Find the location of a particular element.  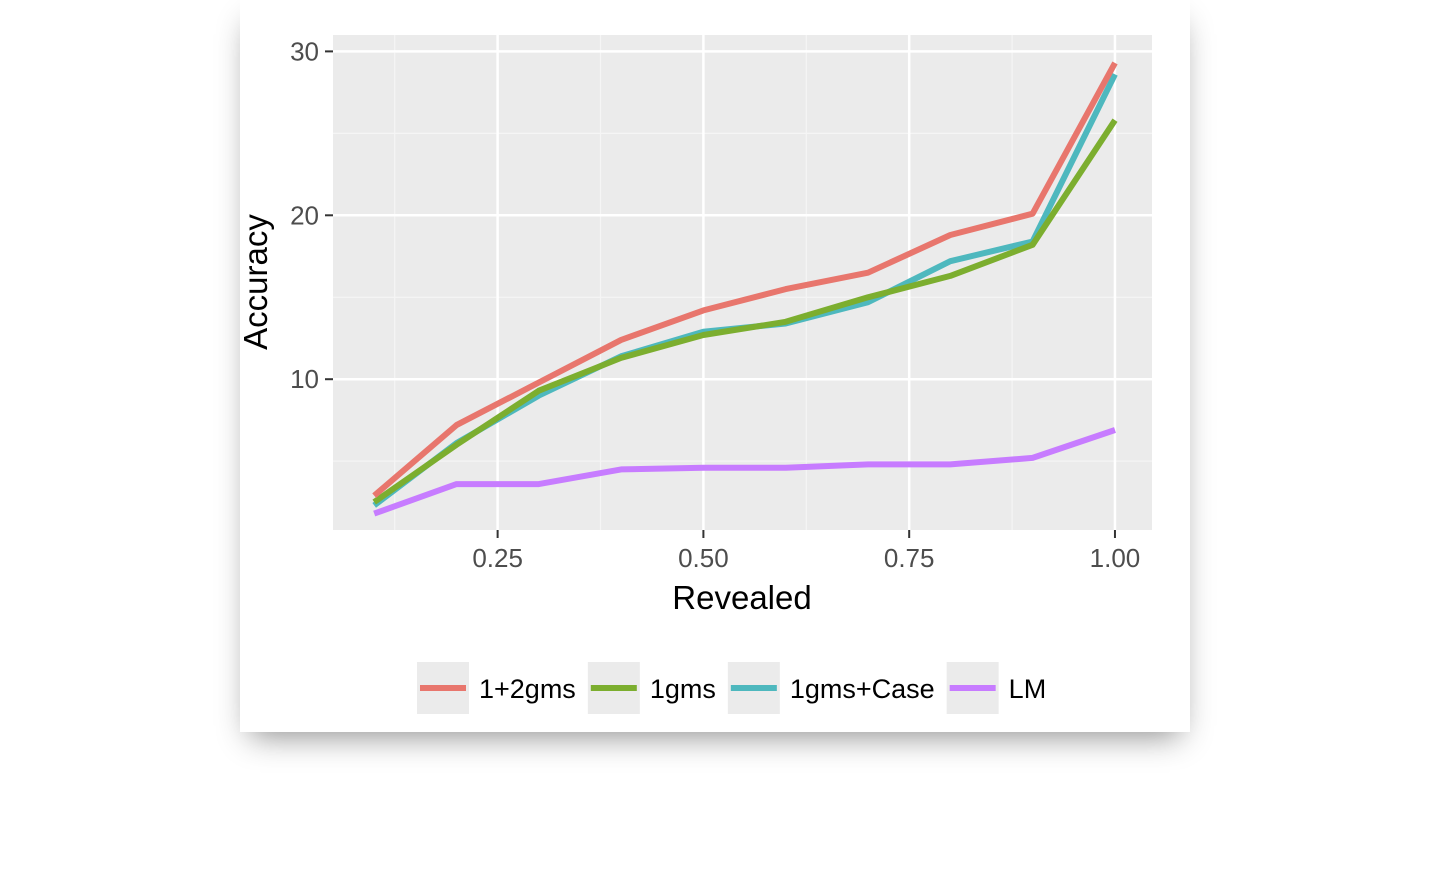

x-tick-label: 0.25 is located at coordinates (497, 558).